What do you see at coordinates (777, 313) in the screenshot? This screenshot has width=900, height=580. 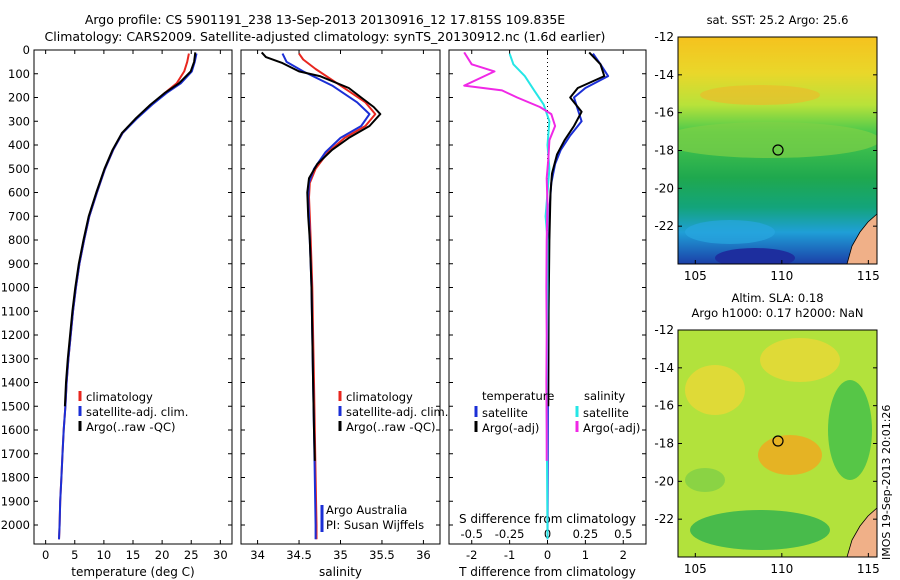 I see `map-subtitle: Argo h1000: 0.17 h2000: NaN` at bounding box center [777, 313].